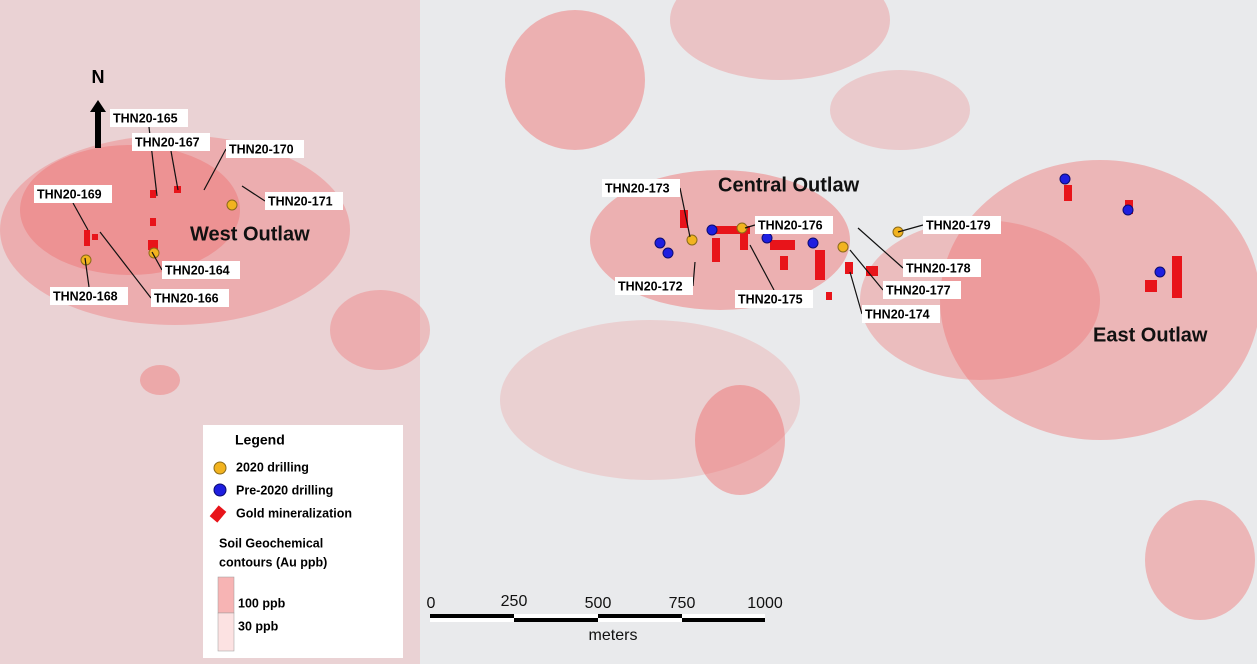 This screenshot has width=1257, height=669. What do you see at coordinates (197, 270) in the screenshot?
I see `hole-label: THN20-164` at bounding box center [197, 270].